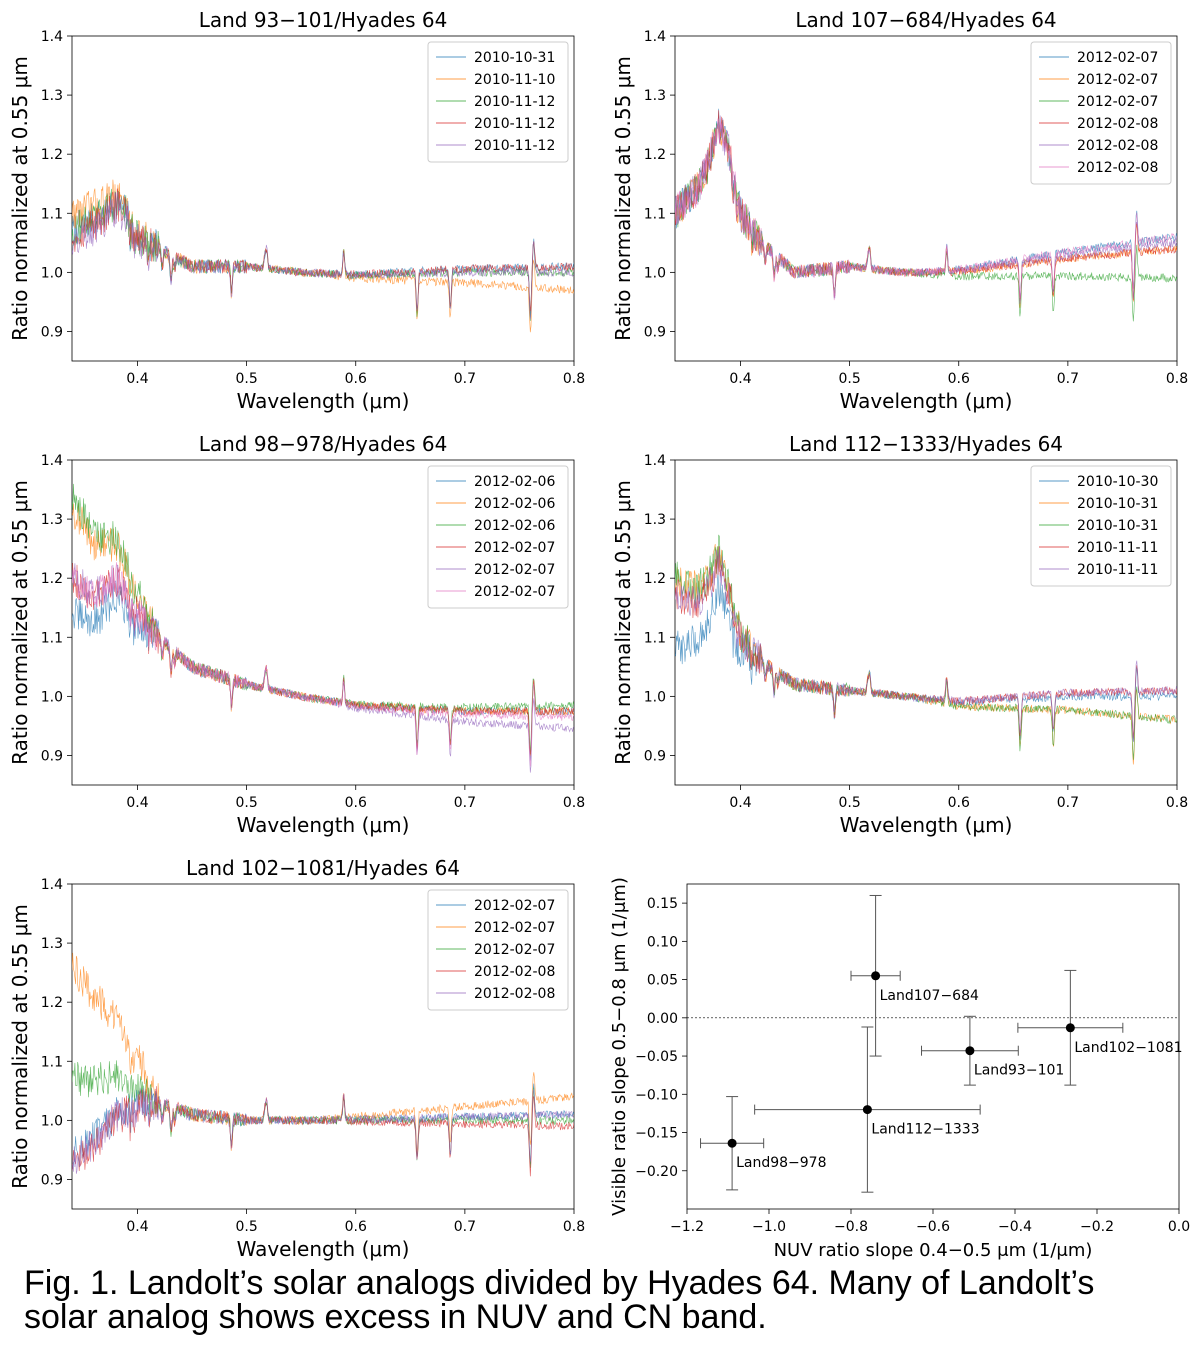 This screenshot has width=1200, height=1348. Describe the element at coordinates (1117, 482) in the screenshot. I see `legend-entry: 2010-10-30` at that location.